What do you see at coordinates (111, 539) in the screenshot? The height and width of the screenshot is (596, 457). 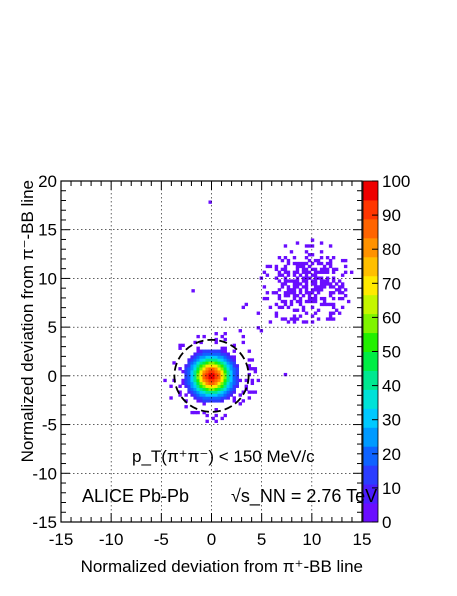 I see `x-tick-label: -10` at bounding box center [111, 539].